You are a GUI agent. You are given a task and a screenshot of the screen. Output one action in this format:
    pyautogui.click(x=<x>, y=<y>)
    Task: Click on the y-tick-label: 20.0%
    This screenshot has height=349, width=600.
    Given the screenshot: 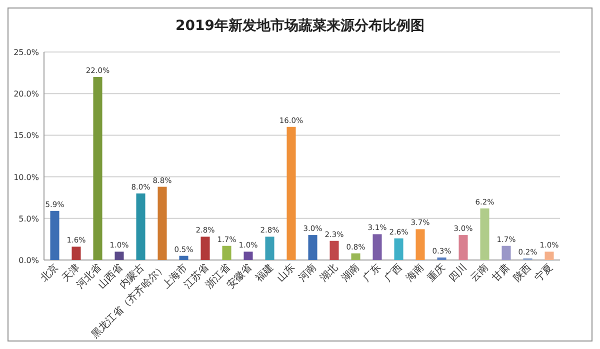 What is the action you would take?
    pyautogui.click(x=27, y=94)
    